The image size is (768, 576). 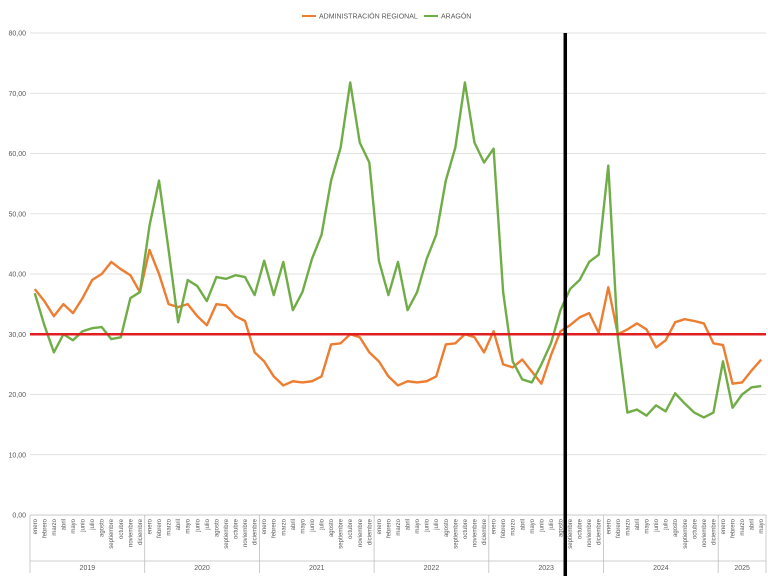 I want to click on year-label: 2020, so click(x=202, y=568).